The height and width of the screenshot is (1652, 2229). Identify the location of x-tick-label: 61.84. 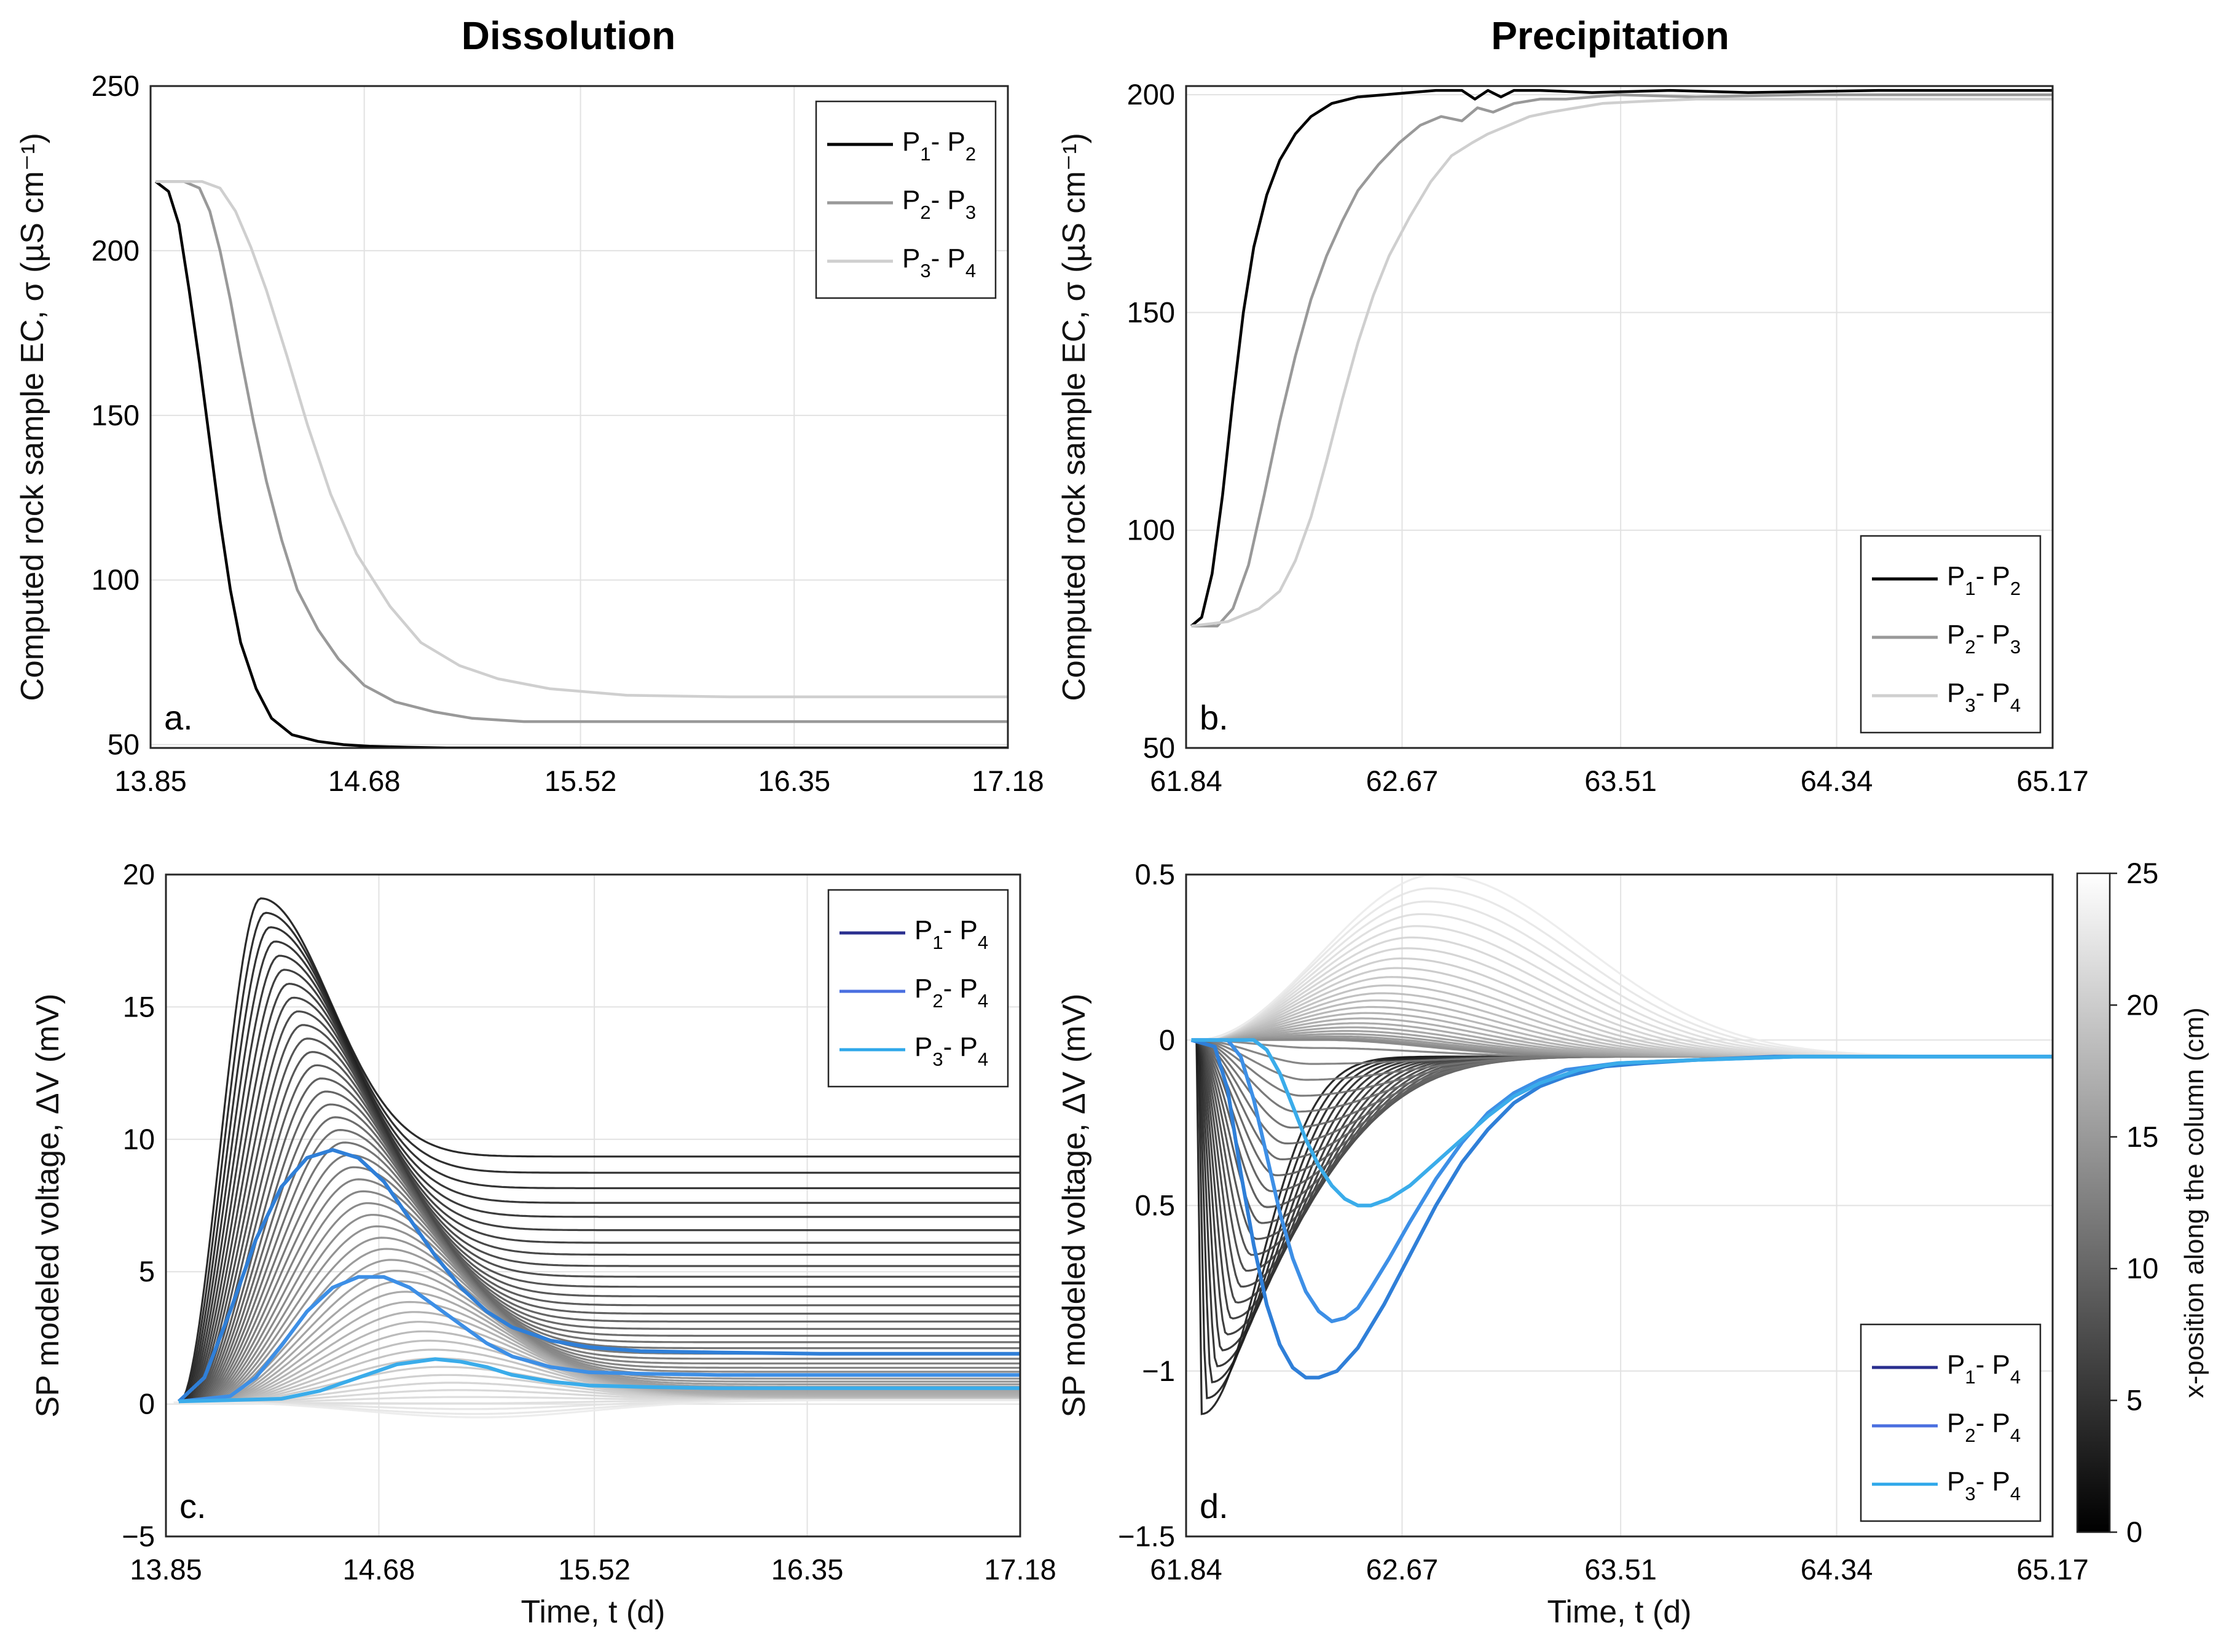
(1186, 781).